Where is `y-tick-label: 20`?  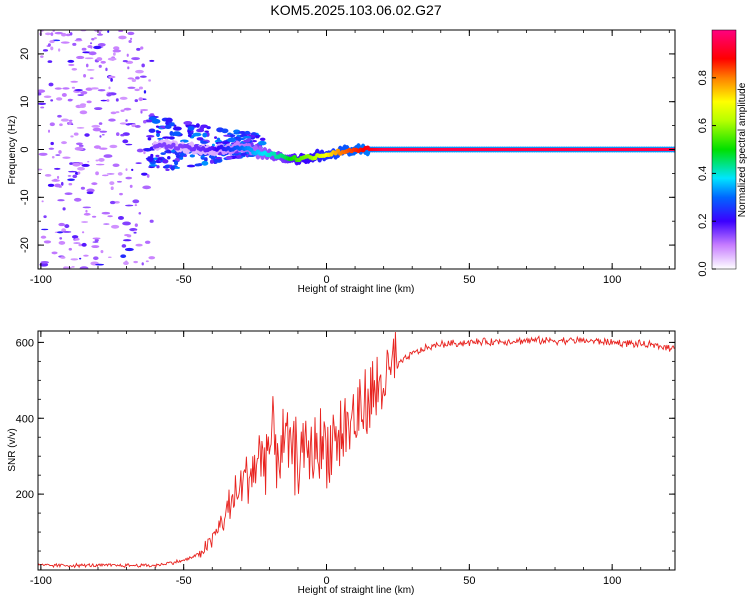
y-tick-label: 20 is located at coordinates (25, 54).